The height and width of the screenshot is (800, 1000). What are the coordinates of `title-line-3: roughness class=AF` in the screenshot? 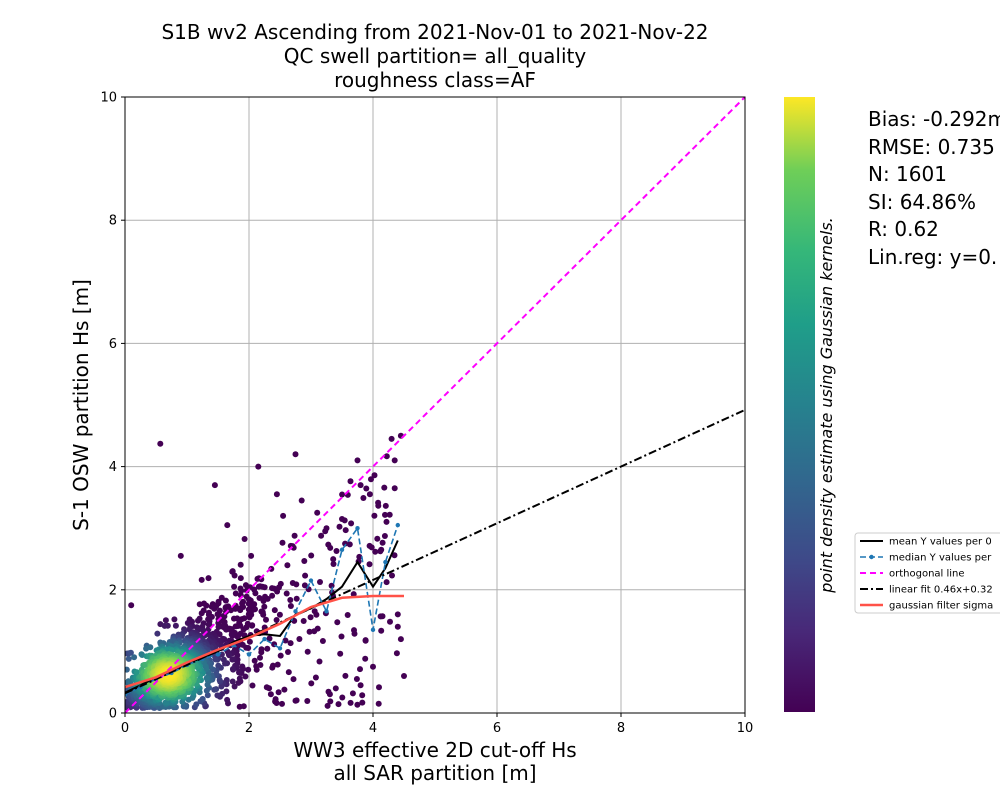 It's located at (435, 80).